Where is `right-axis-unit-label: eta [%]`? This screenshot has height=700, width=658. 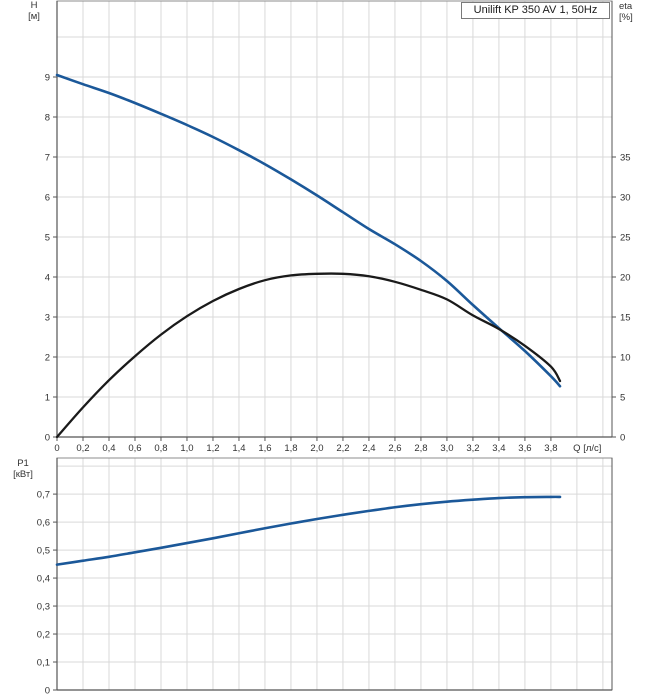
right-axis-unit-label: eta [%] is located at coordinates (637, 12).